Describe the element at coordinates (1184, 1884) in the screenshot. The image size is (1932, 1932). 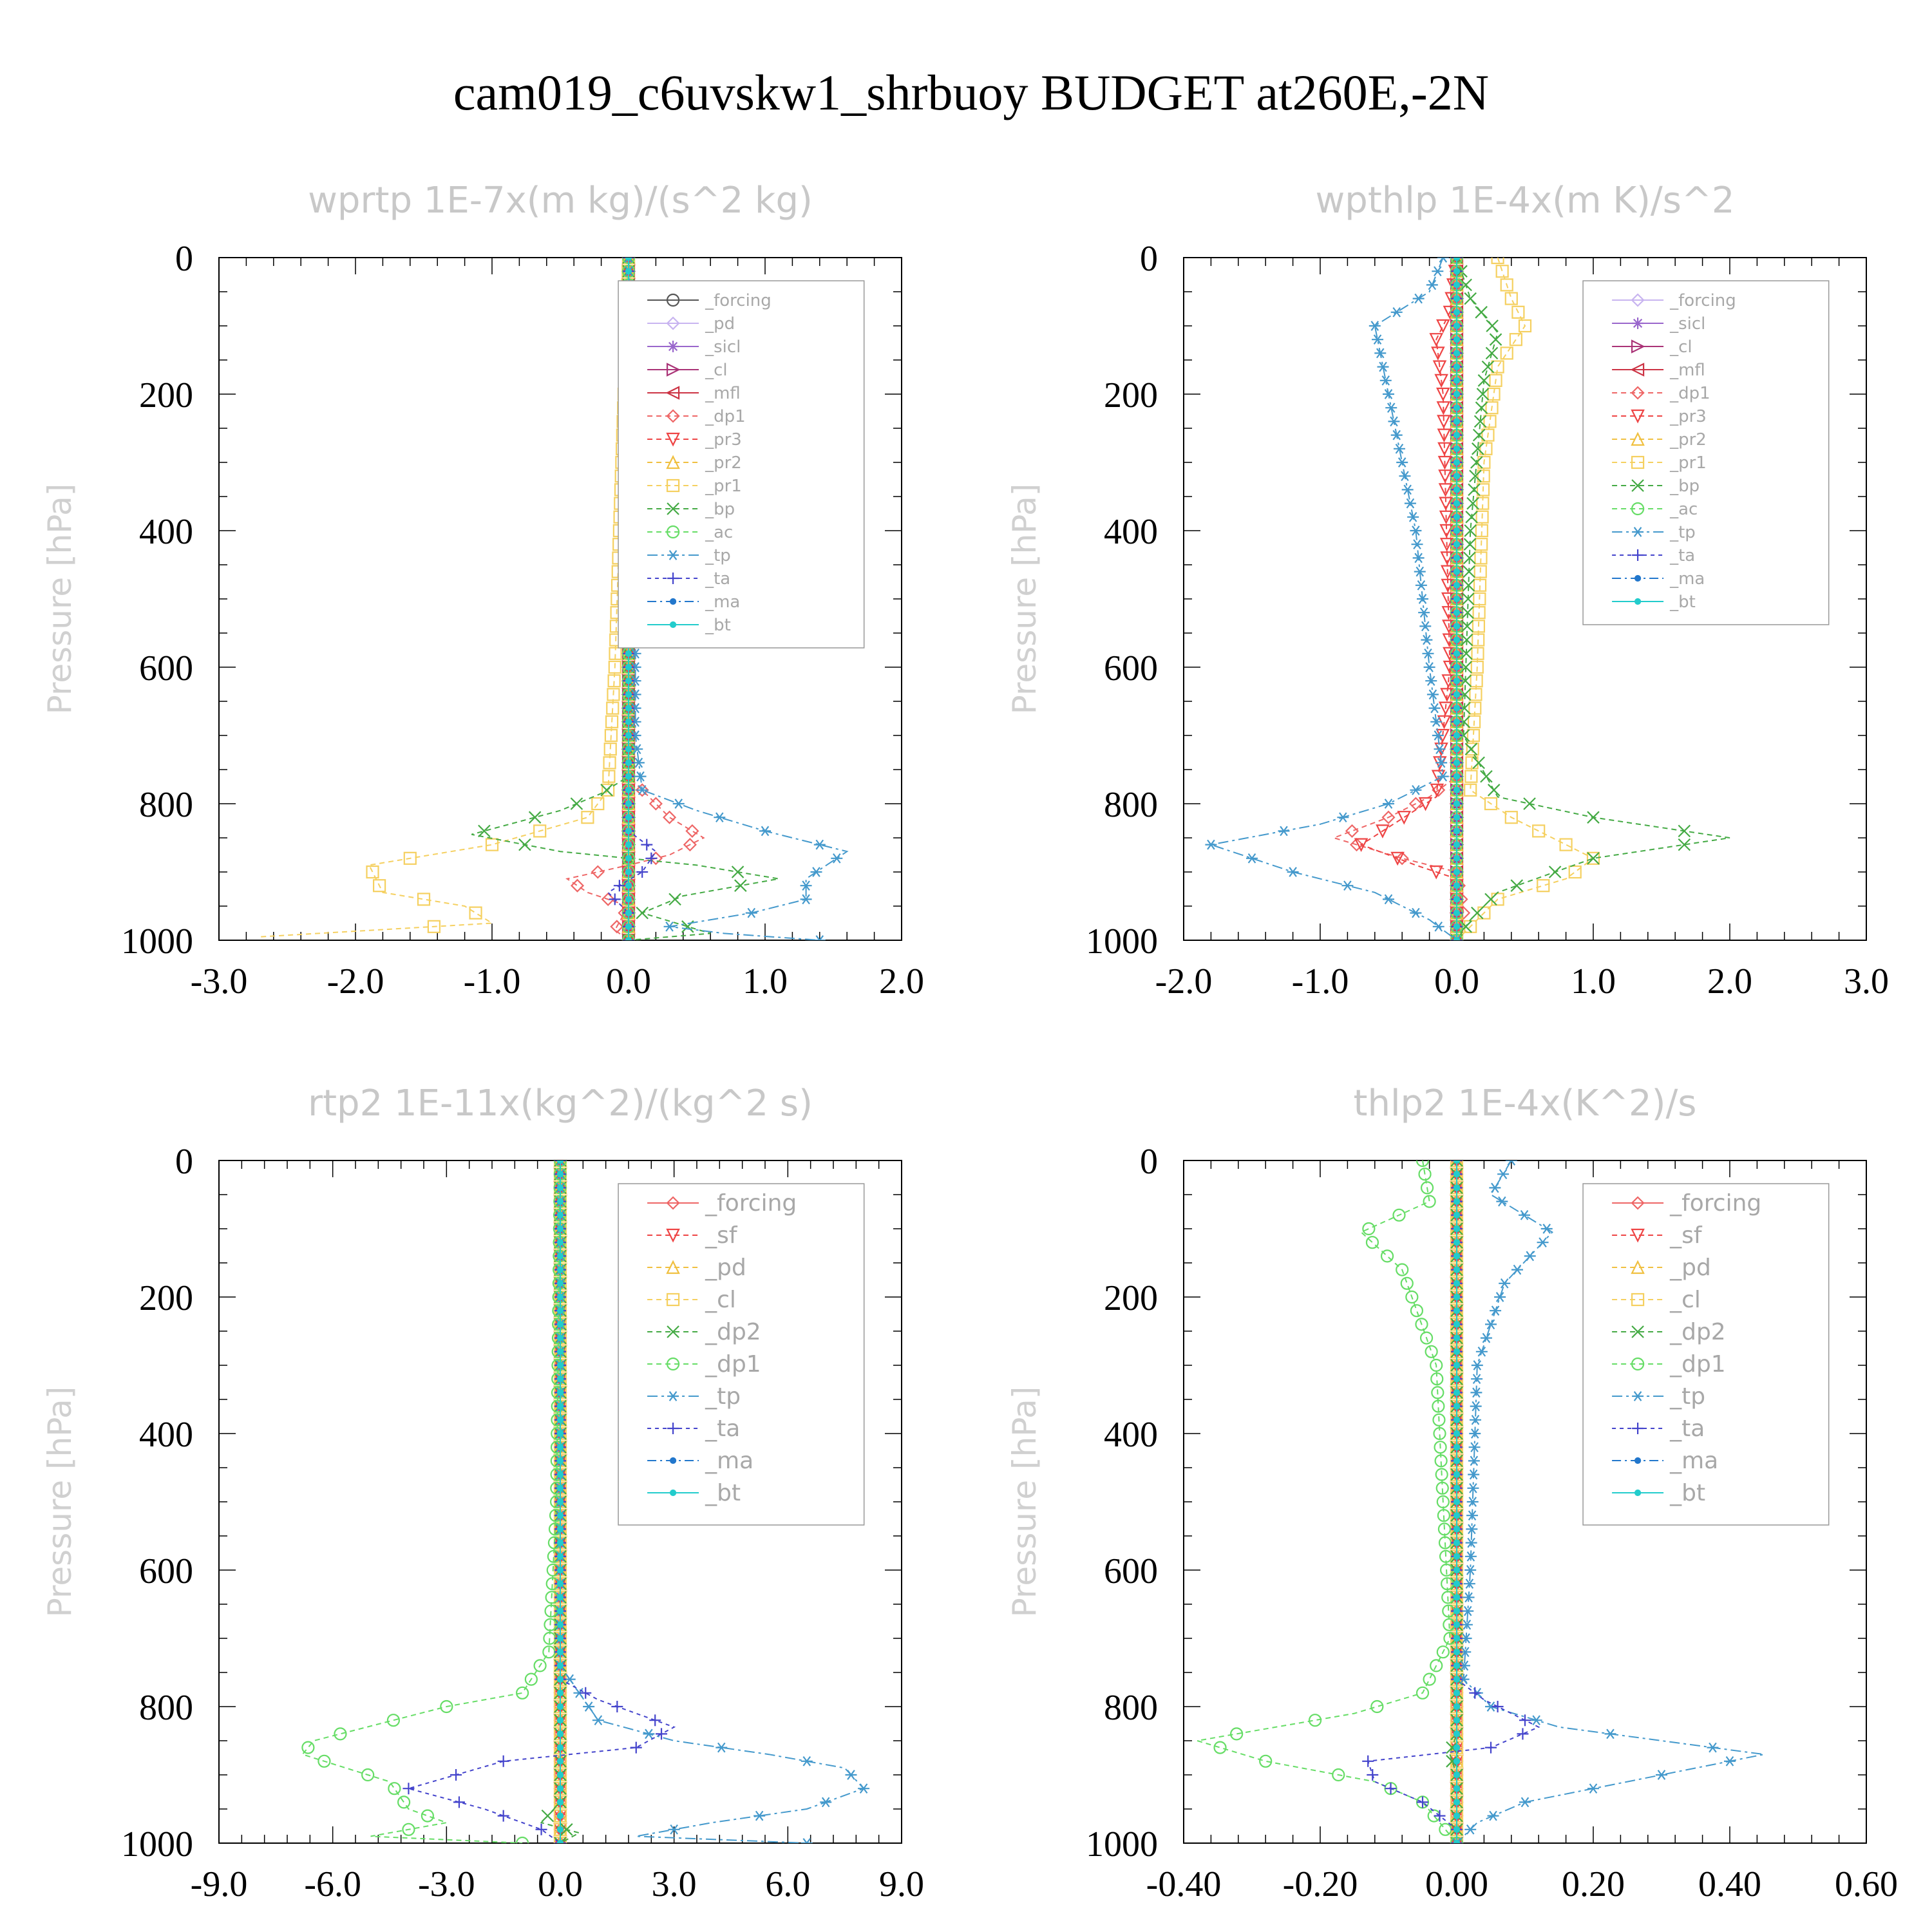
I see `x-tick-label: -0.40` at that location.